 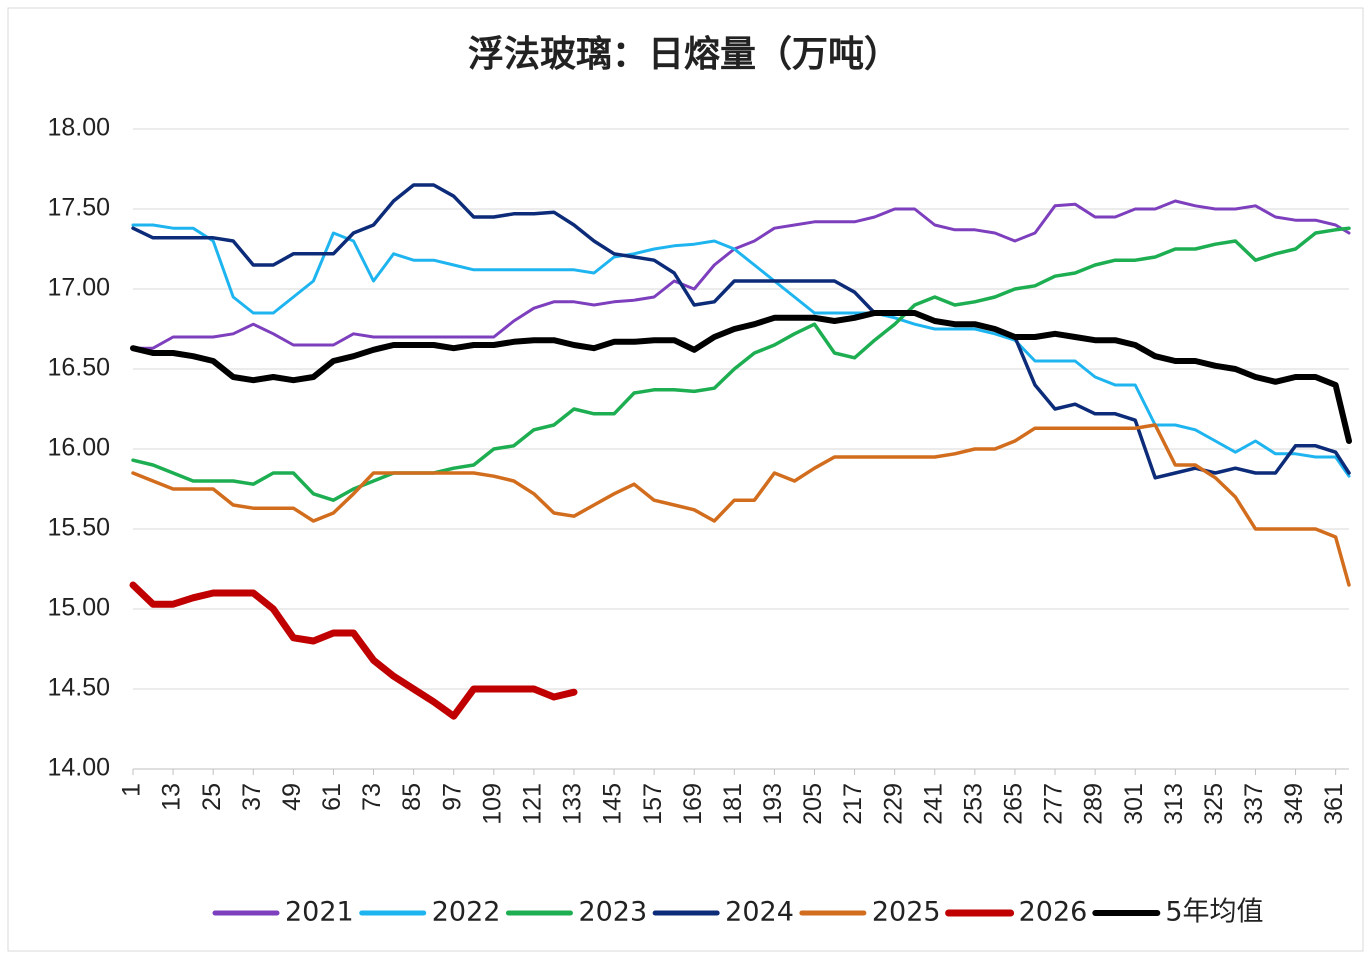 I want to click on x-tick-label: 349, so click(x=1294, y=804).